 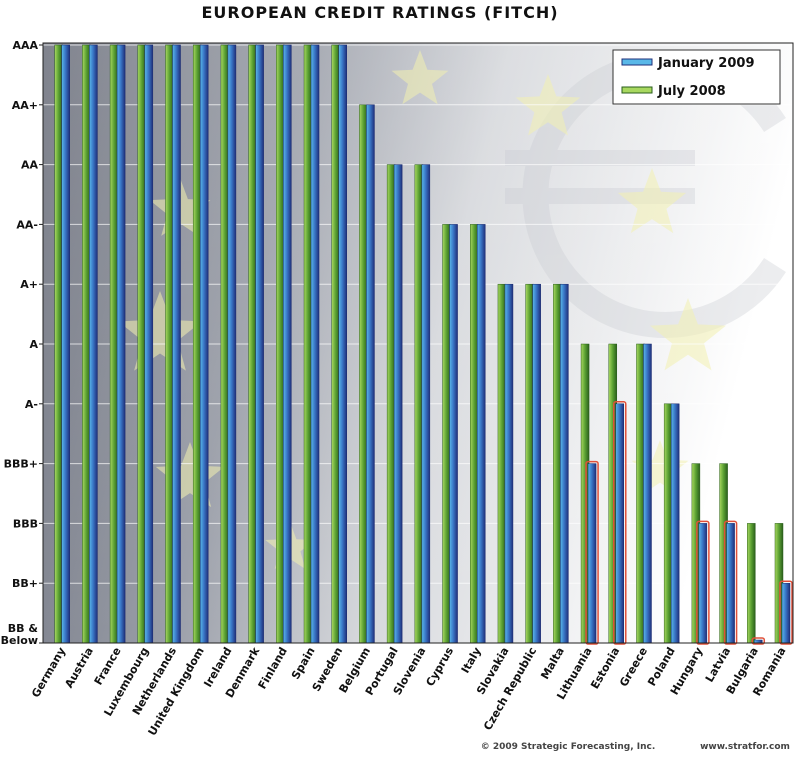 I want to click on y-tick-label: Below, so click(x=19, y=640).